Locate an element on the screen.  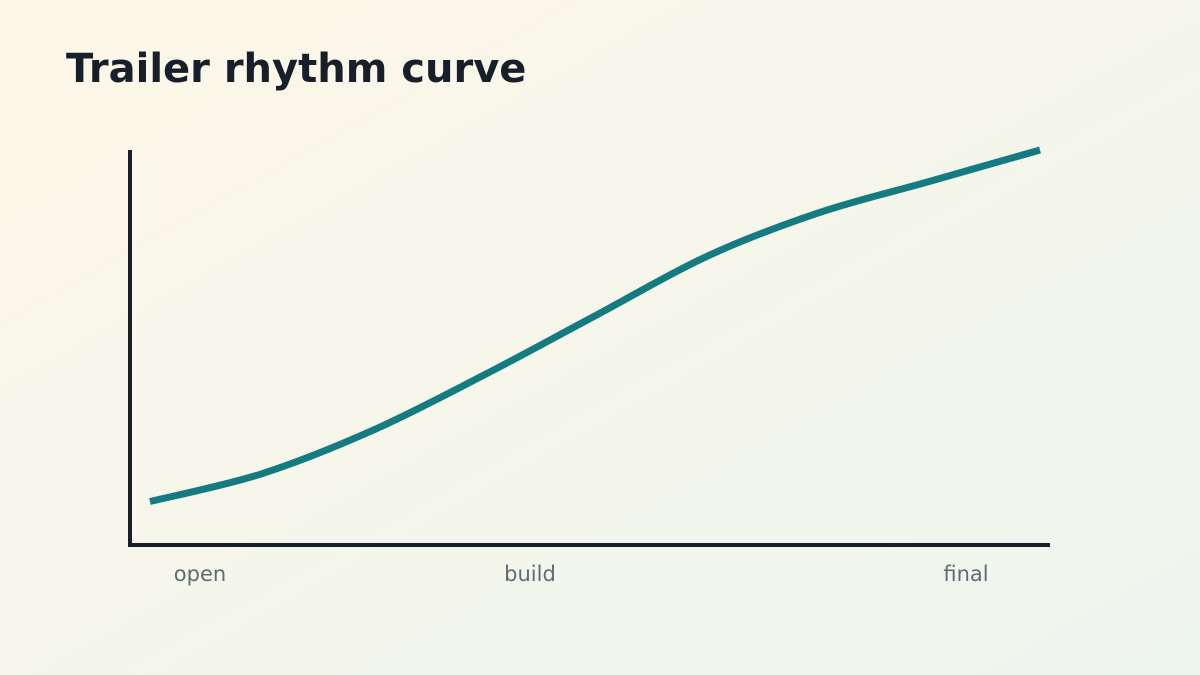
x-label: final is located at coordinates (965, 574).